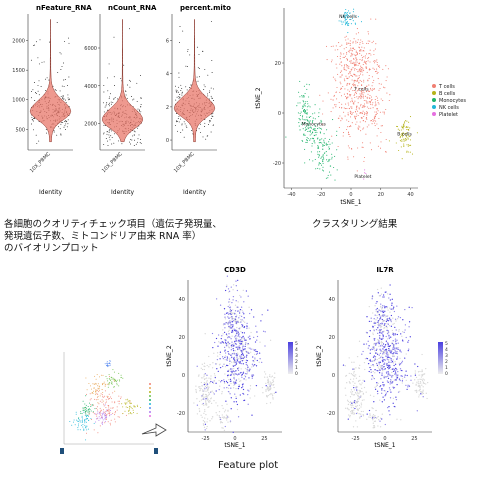  Describe the element at coordinates (331, 414) in the screenshot. I see `feature-y-tick-label: -20` at that location.